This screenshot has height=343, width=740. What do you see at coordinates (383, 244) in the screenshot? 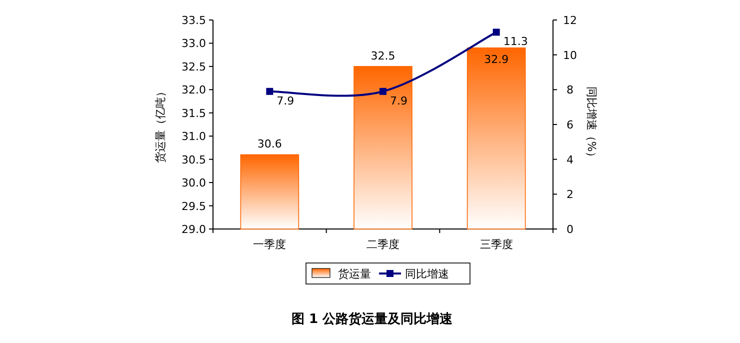
I see `x-tick-label: 二季度` at bounding box center [383, 244].